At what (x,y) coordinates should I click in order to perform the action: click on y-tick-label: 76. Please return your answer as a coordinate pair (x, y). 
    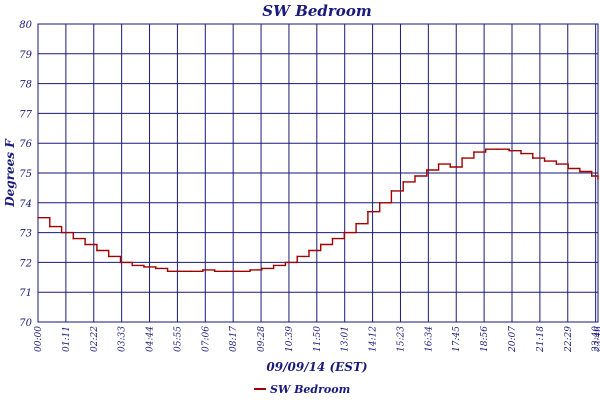
    Looking at the image, I should click on (25, 144).